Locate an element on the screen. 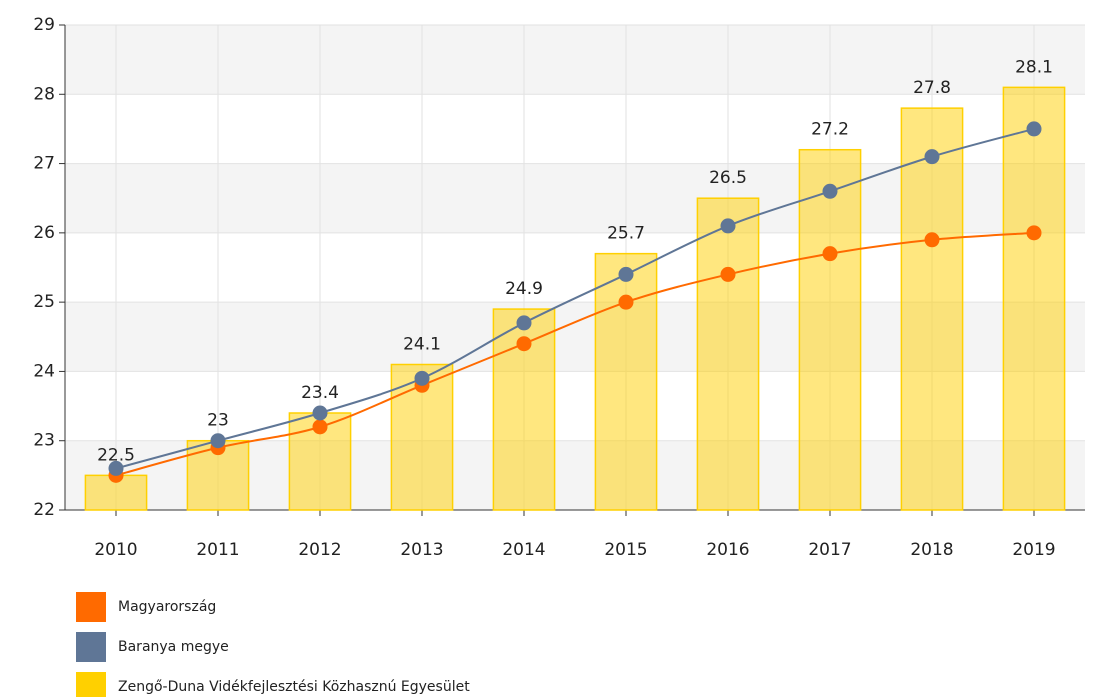 The width and height of the screenshot is (1093, 697). y-tick-label: 29 is located at coordinates (44, 25).